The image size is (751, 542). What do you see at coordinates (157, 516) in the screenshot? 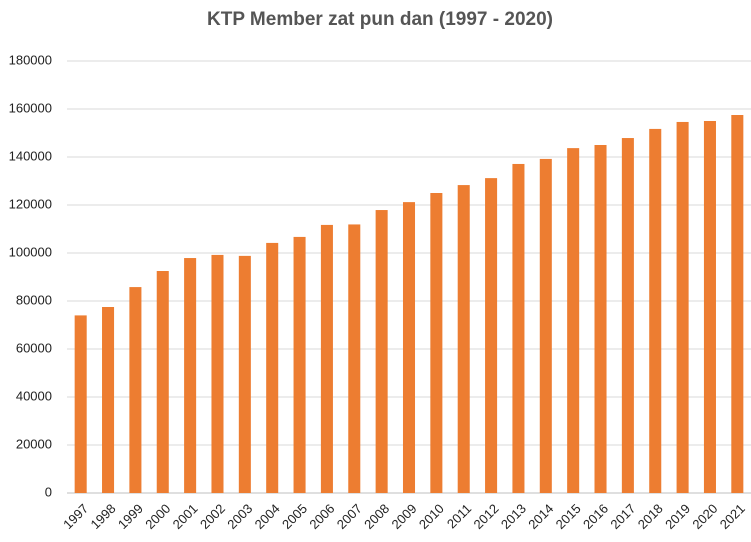
I see `x-tick-label: 2000` at bounding box center [157, 516].